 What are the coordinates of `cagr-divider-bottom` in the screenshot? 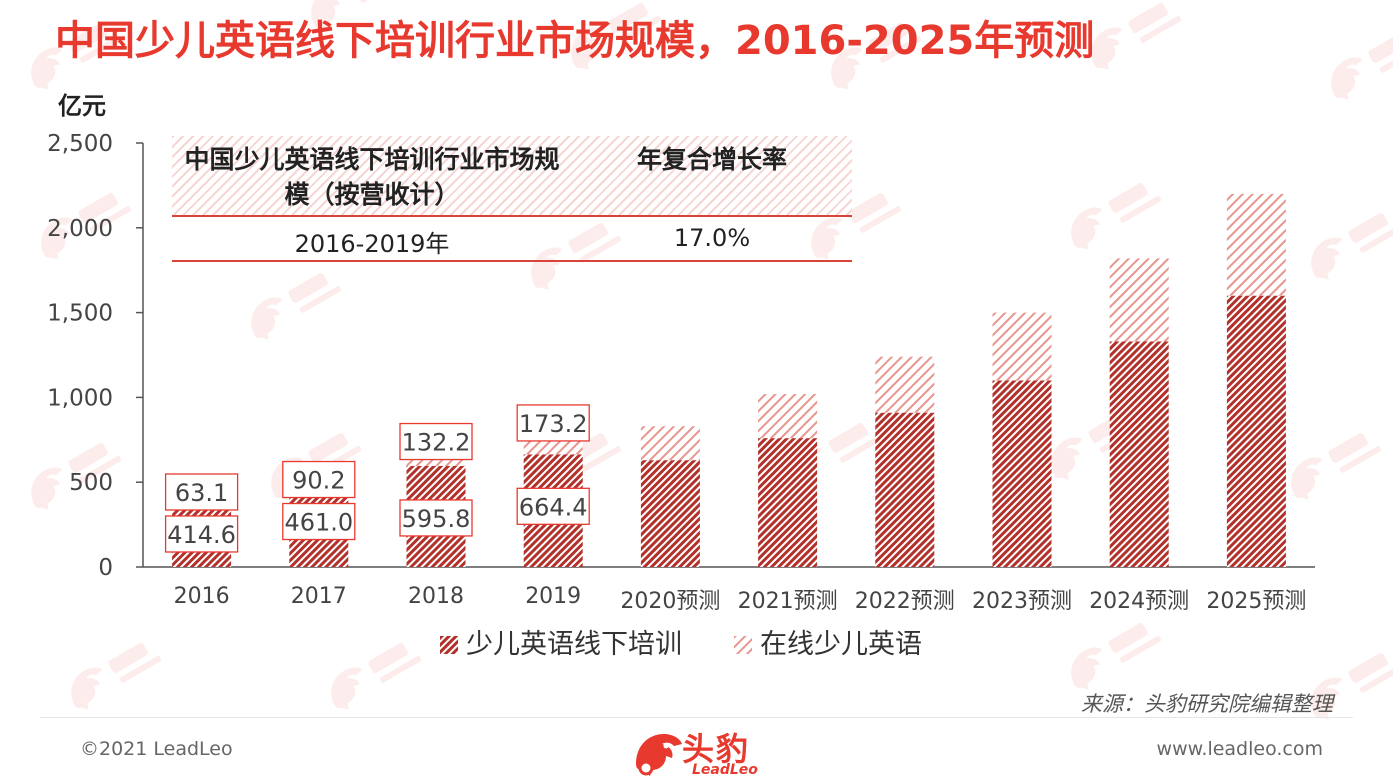 It's located at (512, 261).